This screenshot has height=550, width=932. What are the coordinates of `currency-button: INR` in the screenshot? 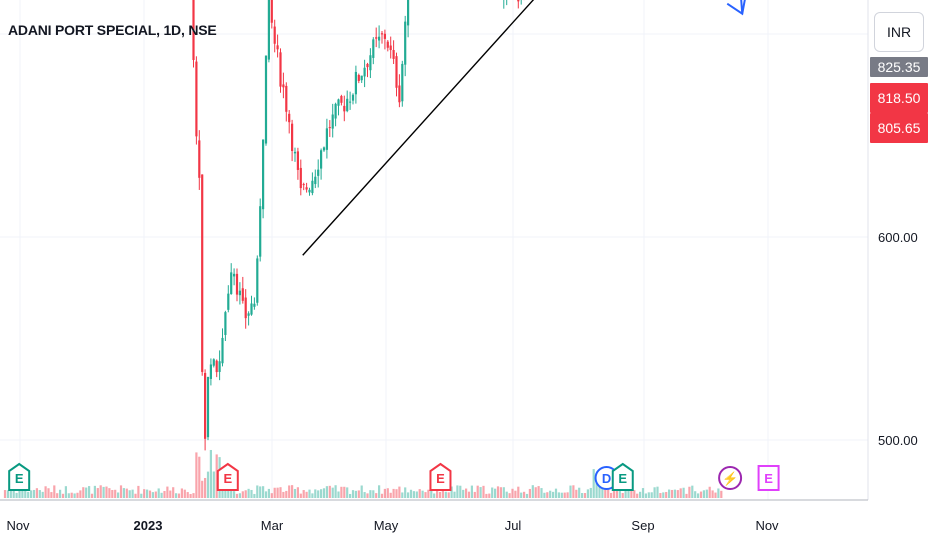 It's located at (899, 32).